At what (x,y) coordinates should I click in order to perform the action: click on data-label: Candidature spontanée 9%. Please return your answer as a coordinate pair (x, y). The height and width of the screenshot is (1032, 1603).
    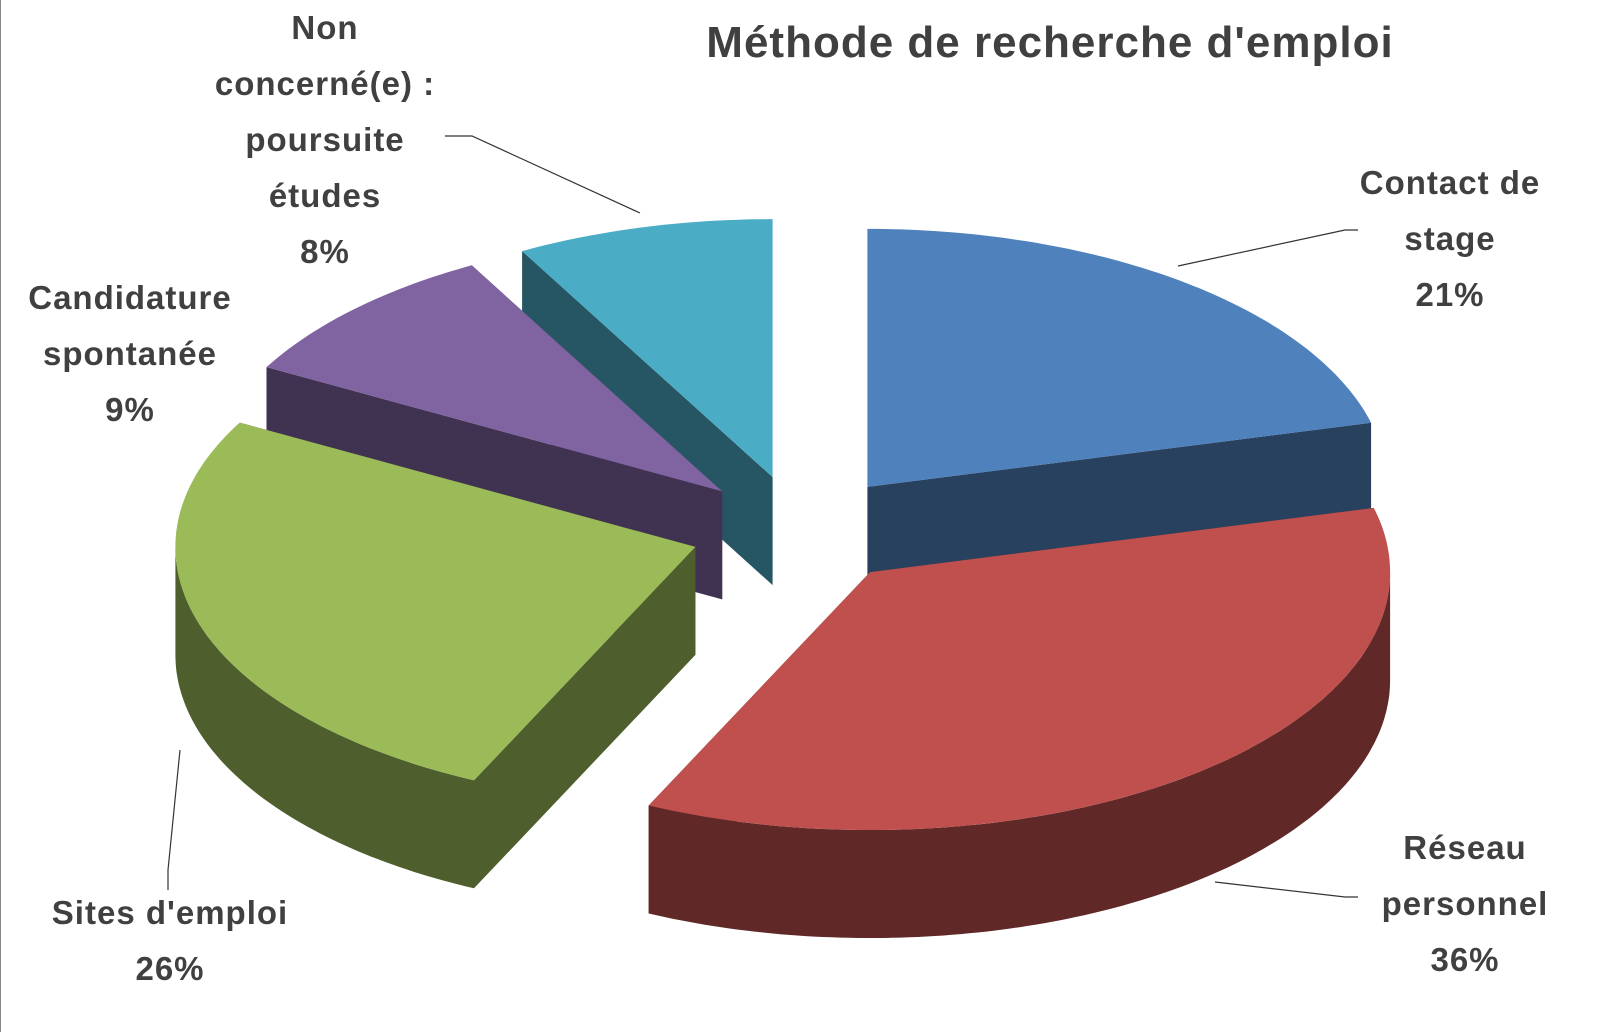
    Looking at the image, I should click on (130, 354).